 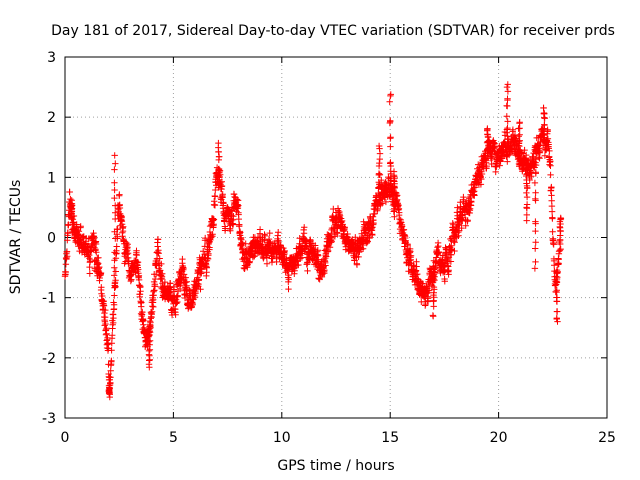 I want to click on x-tick-labels: 0 5 10 15 20 25, so click(x=338, y=438).